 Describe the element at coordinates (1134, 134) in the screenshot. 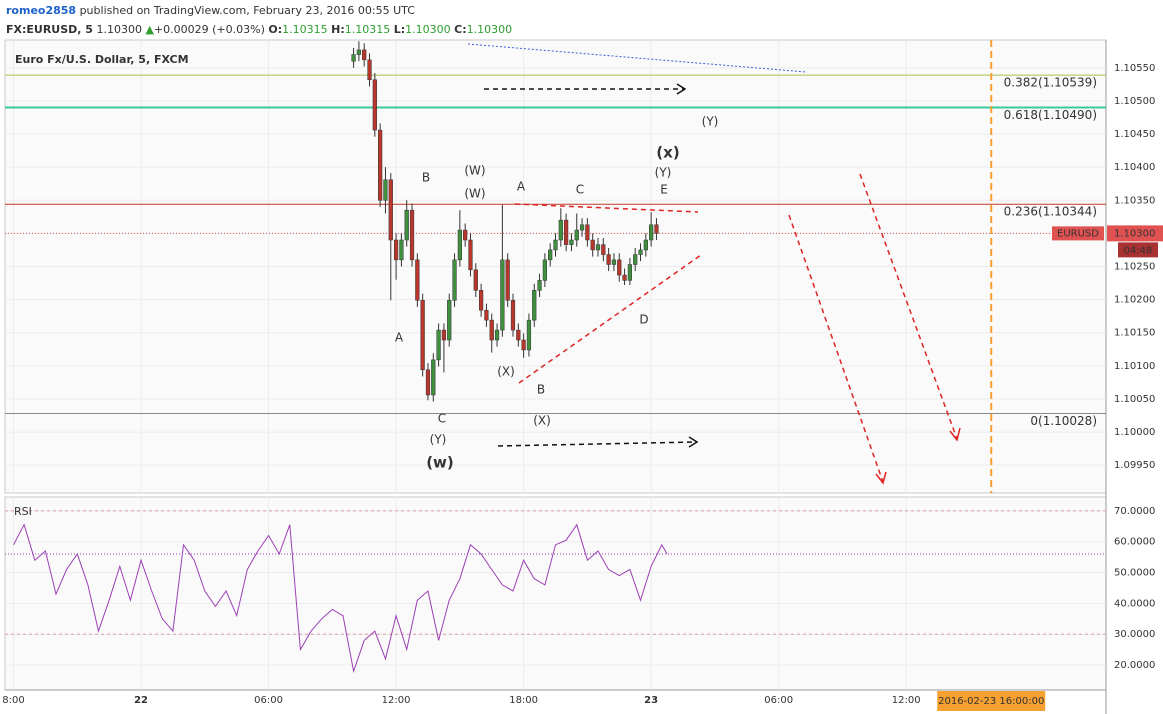

I see `y-tick-label: 1.10450` at that location.